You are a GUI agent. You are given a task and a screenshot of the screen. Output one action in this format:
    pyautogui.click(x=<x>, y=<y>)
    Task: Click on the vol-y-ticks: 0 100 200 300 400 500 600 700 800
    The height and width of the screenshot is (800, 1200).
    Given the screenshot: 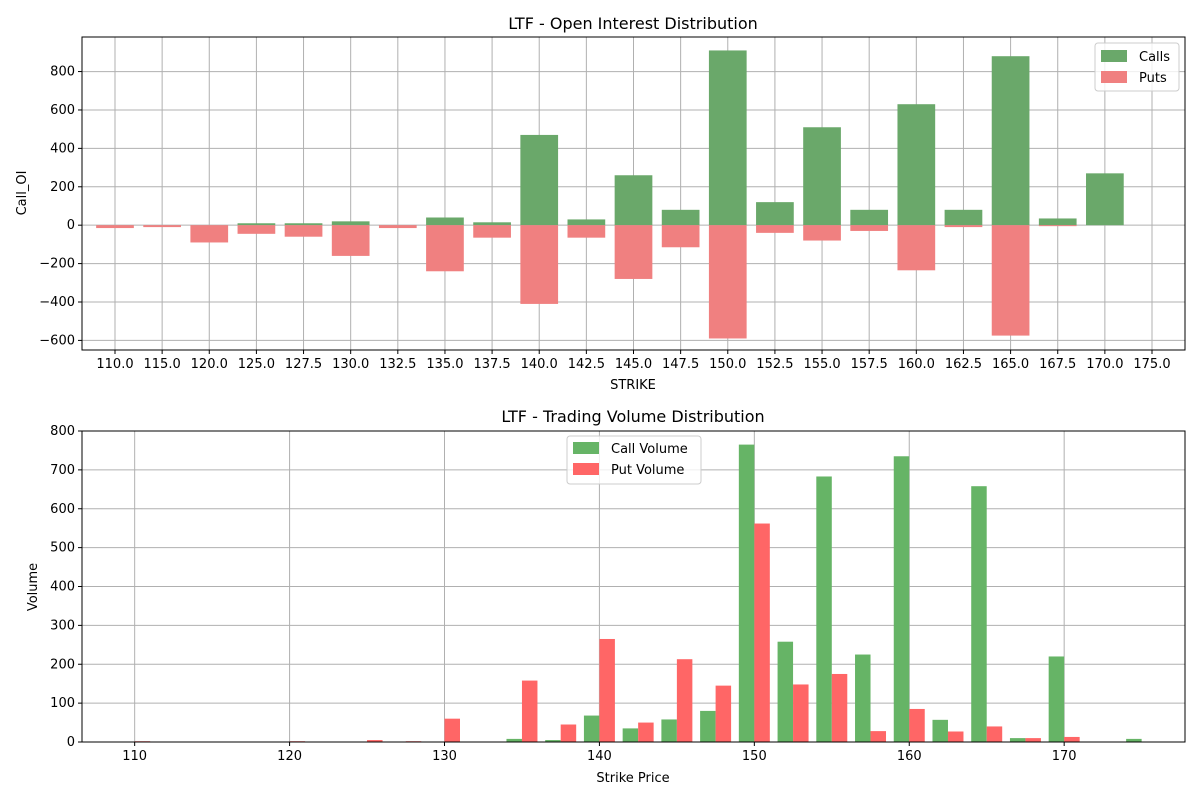 What is the action you would take?
    pyautogui.click(x=66, y=587)
    